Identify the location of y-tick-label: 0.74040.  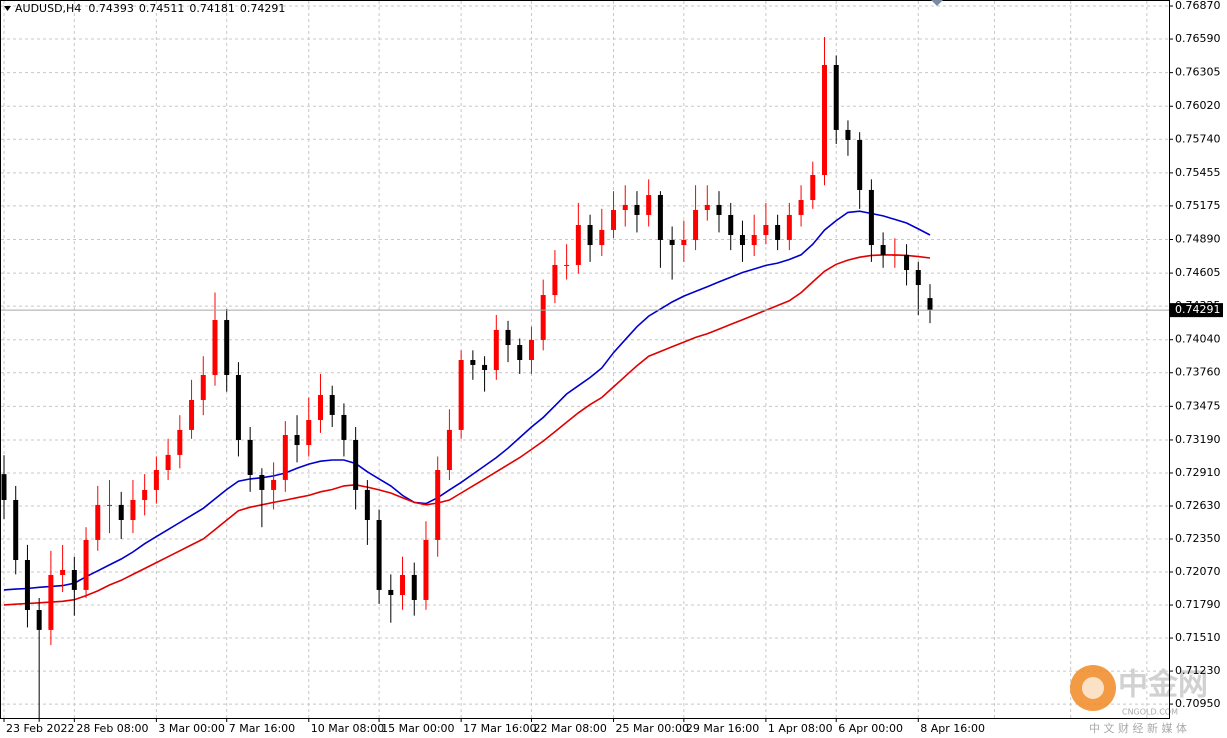
(1198, 339).